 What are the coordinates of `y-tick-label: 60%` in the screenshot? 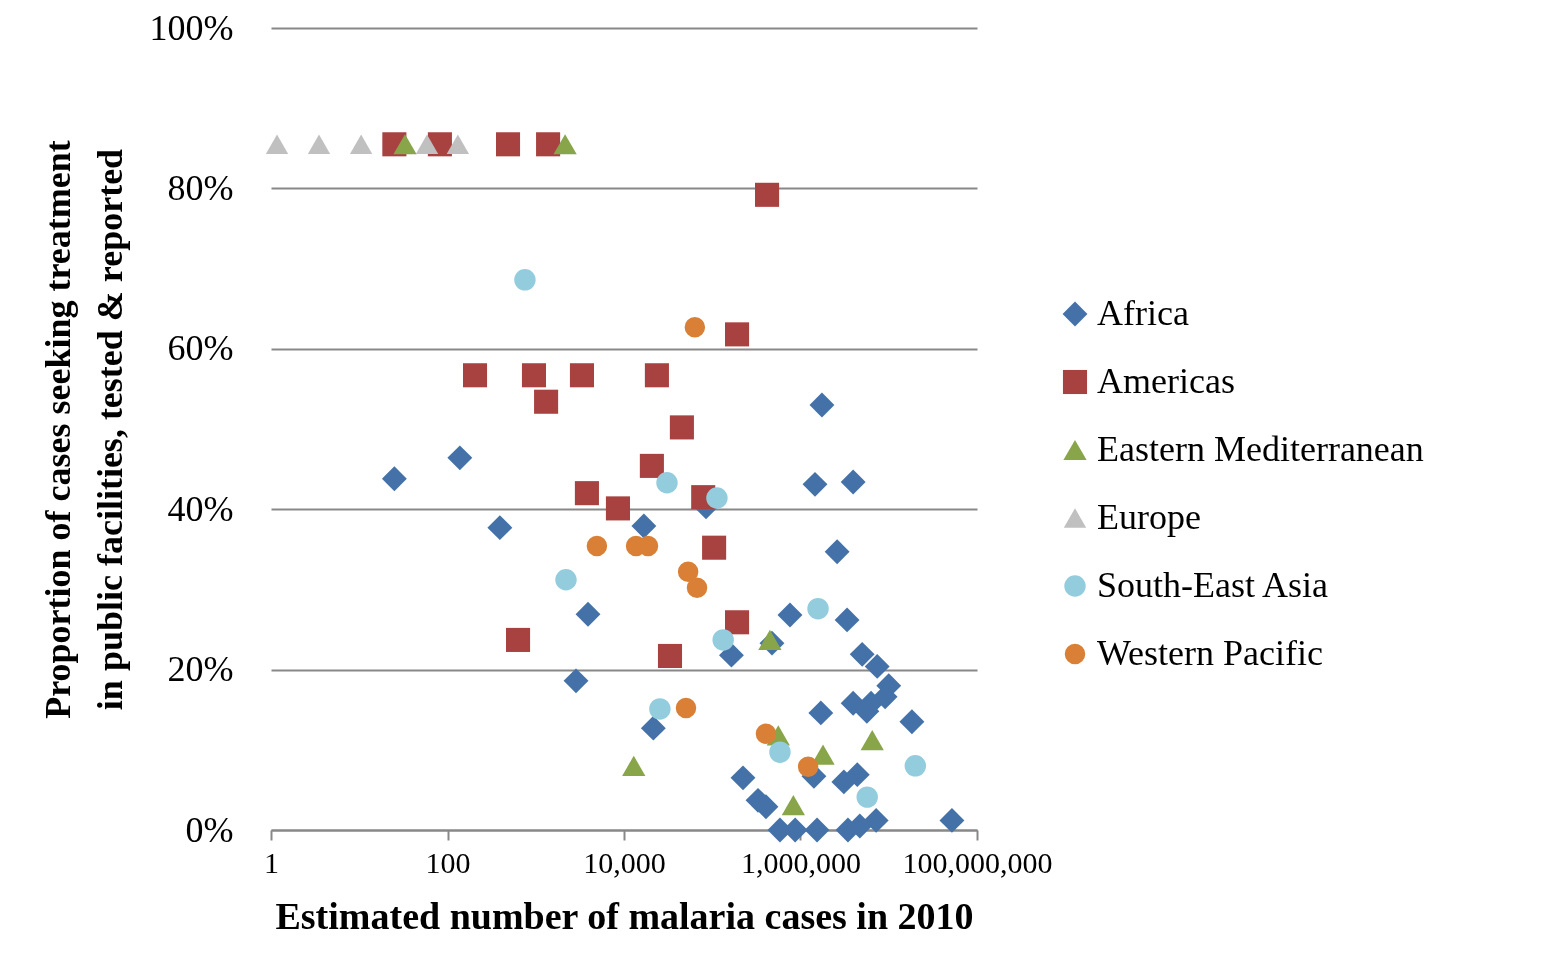 It's located at (200, 348).